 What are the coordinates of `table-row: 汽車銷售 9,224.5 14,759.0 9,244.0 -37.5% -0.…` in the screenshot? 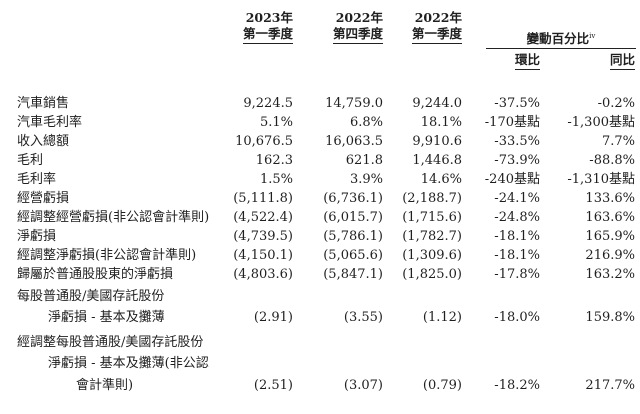 It's located at (320, 103).